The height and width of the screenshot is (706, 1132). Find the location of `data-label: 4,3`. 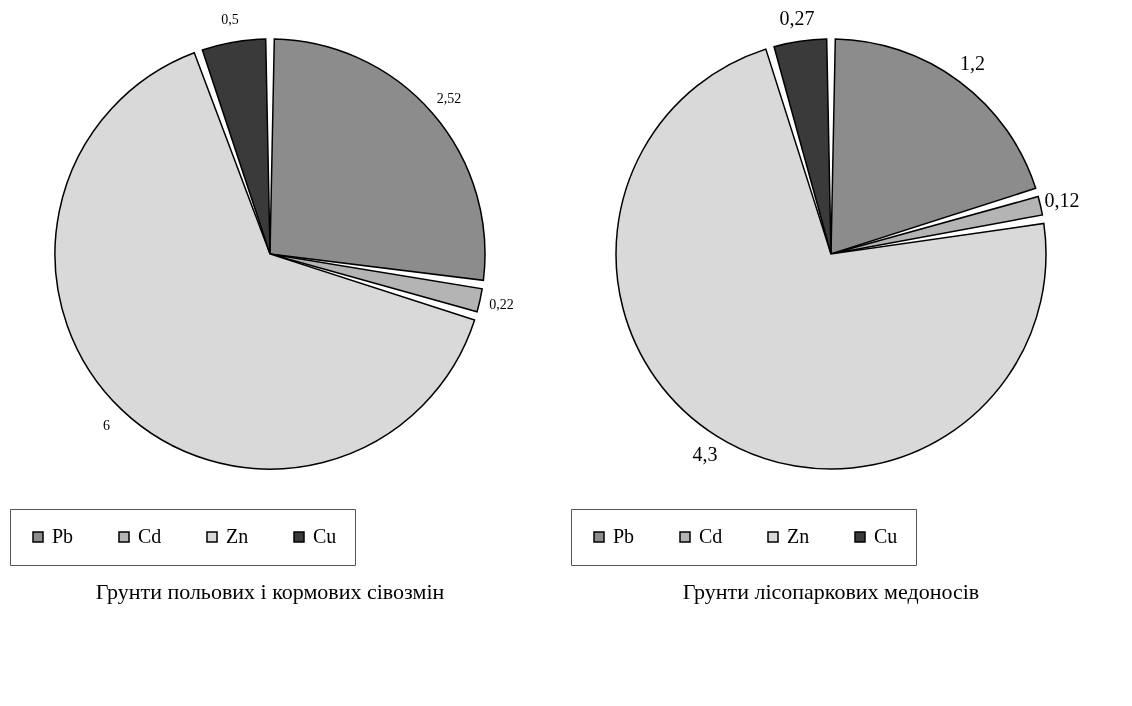

data-label: 4,3 is located at coordinates (705, 453).